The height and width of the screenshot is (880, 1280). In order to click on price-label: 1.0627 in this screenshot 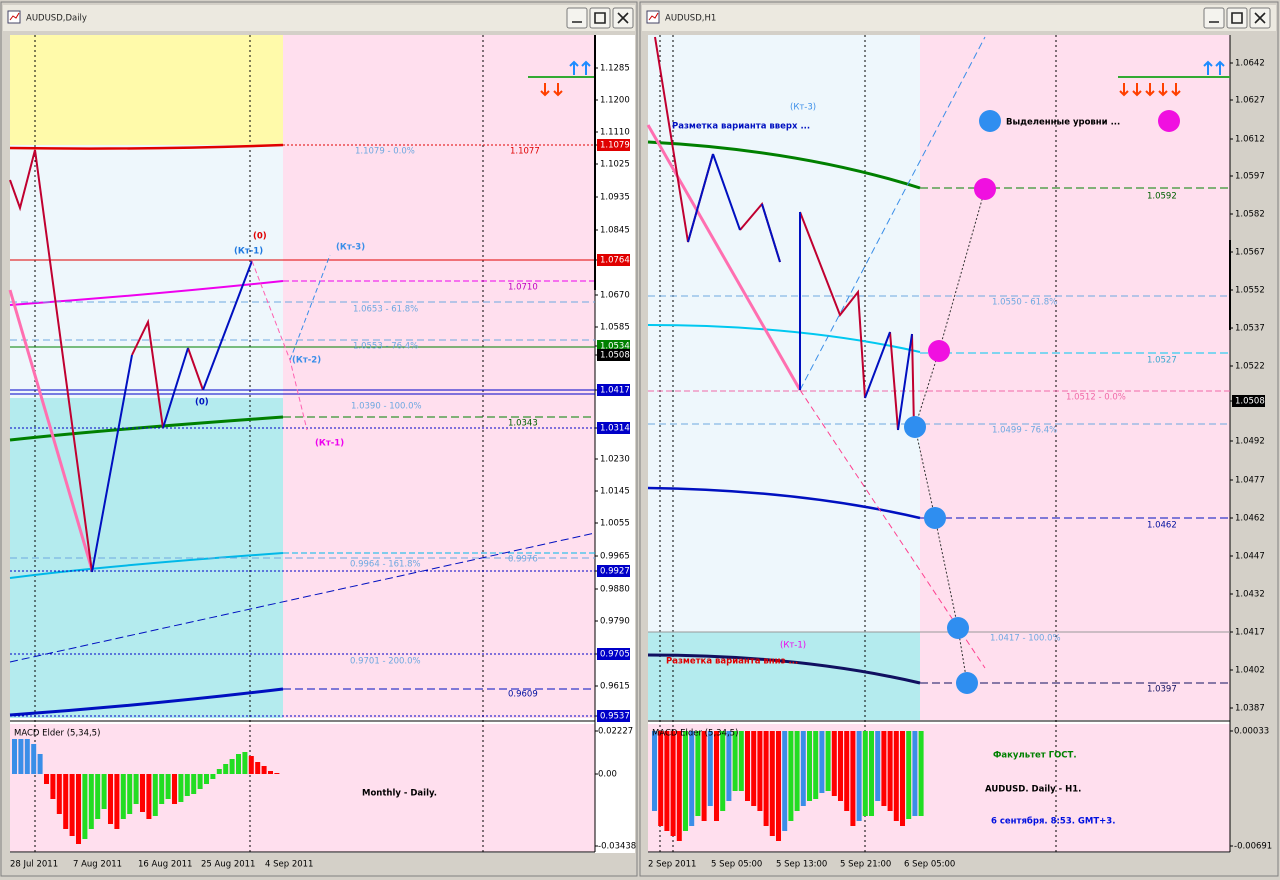, I will do `click(1250, 101)`.